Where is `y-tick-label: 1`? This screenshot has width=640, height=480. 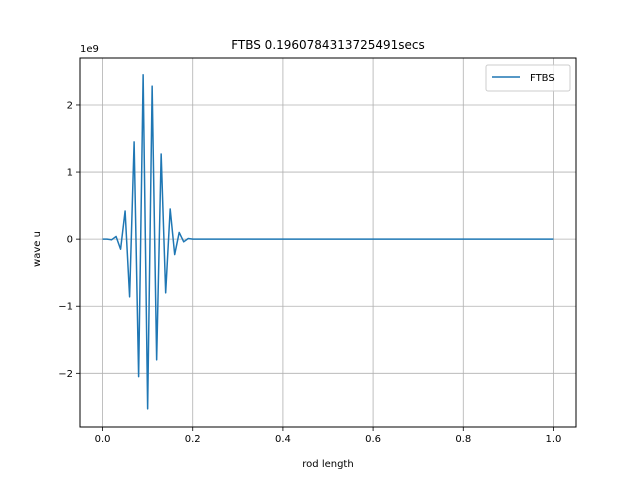
y-tick-label: 1 is located at coordinates (70, 173).